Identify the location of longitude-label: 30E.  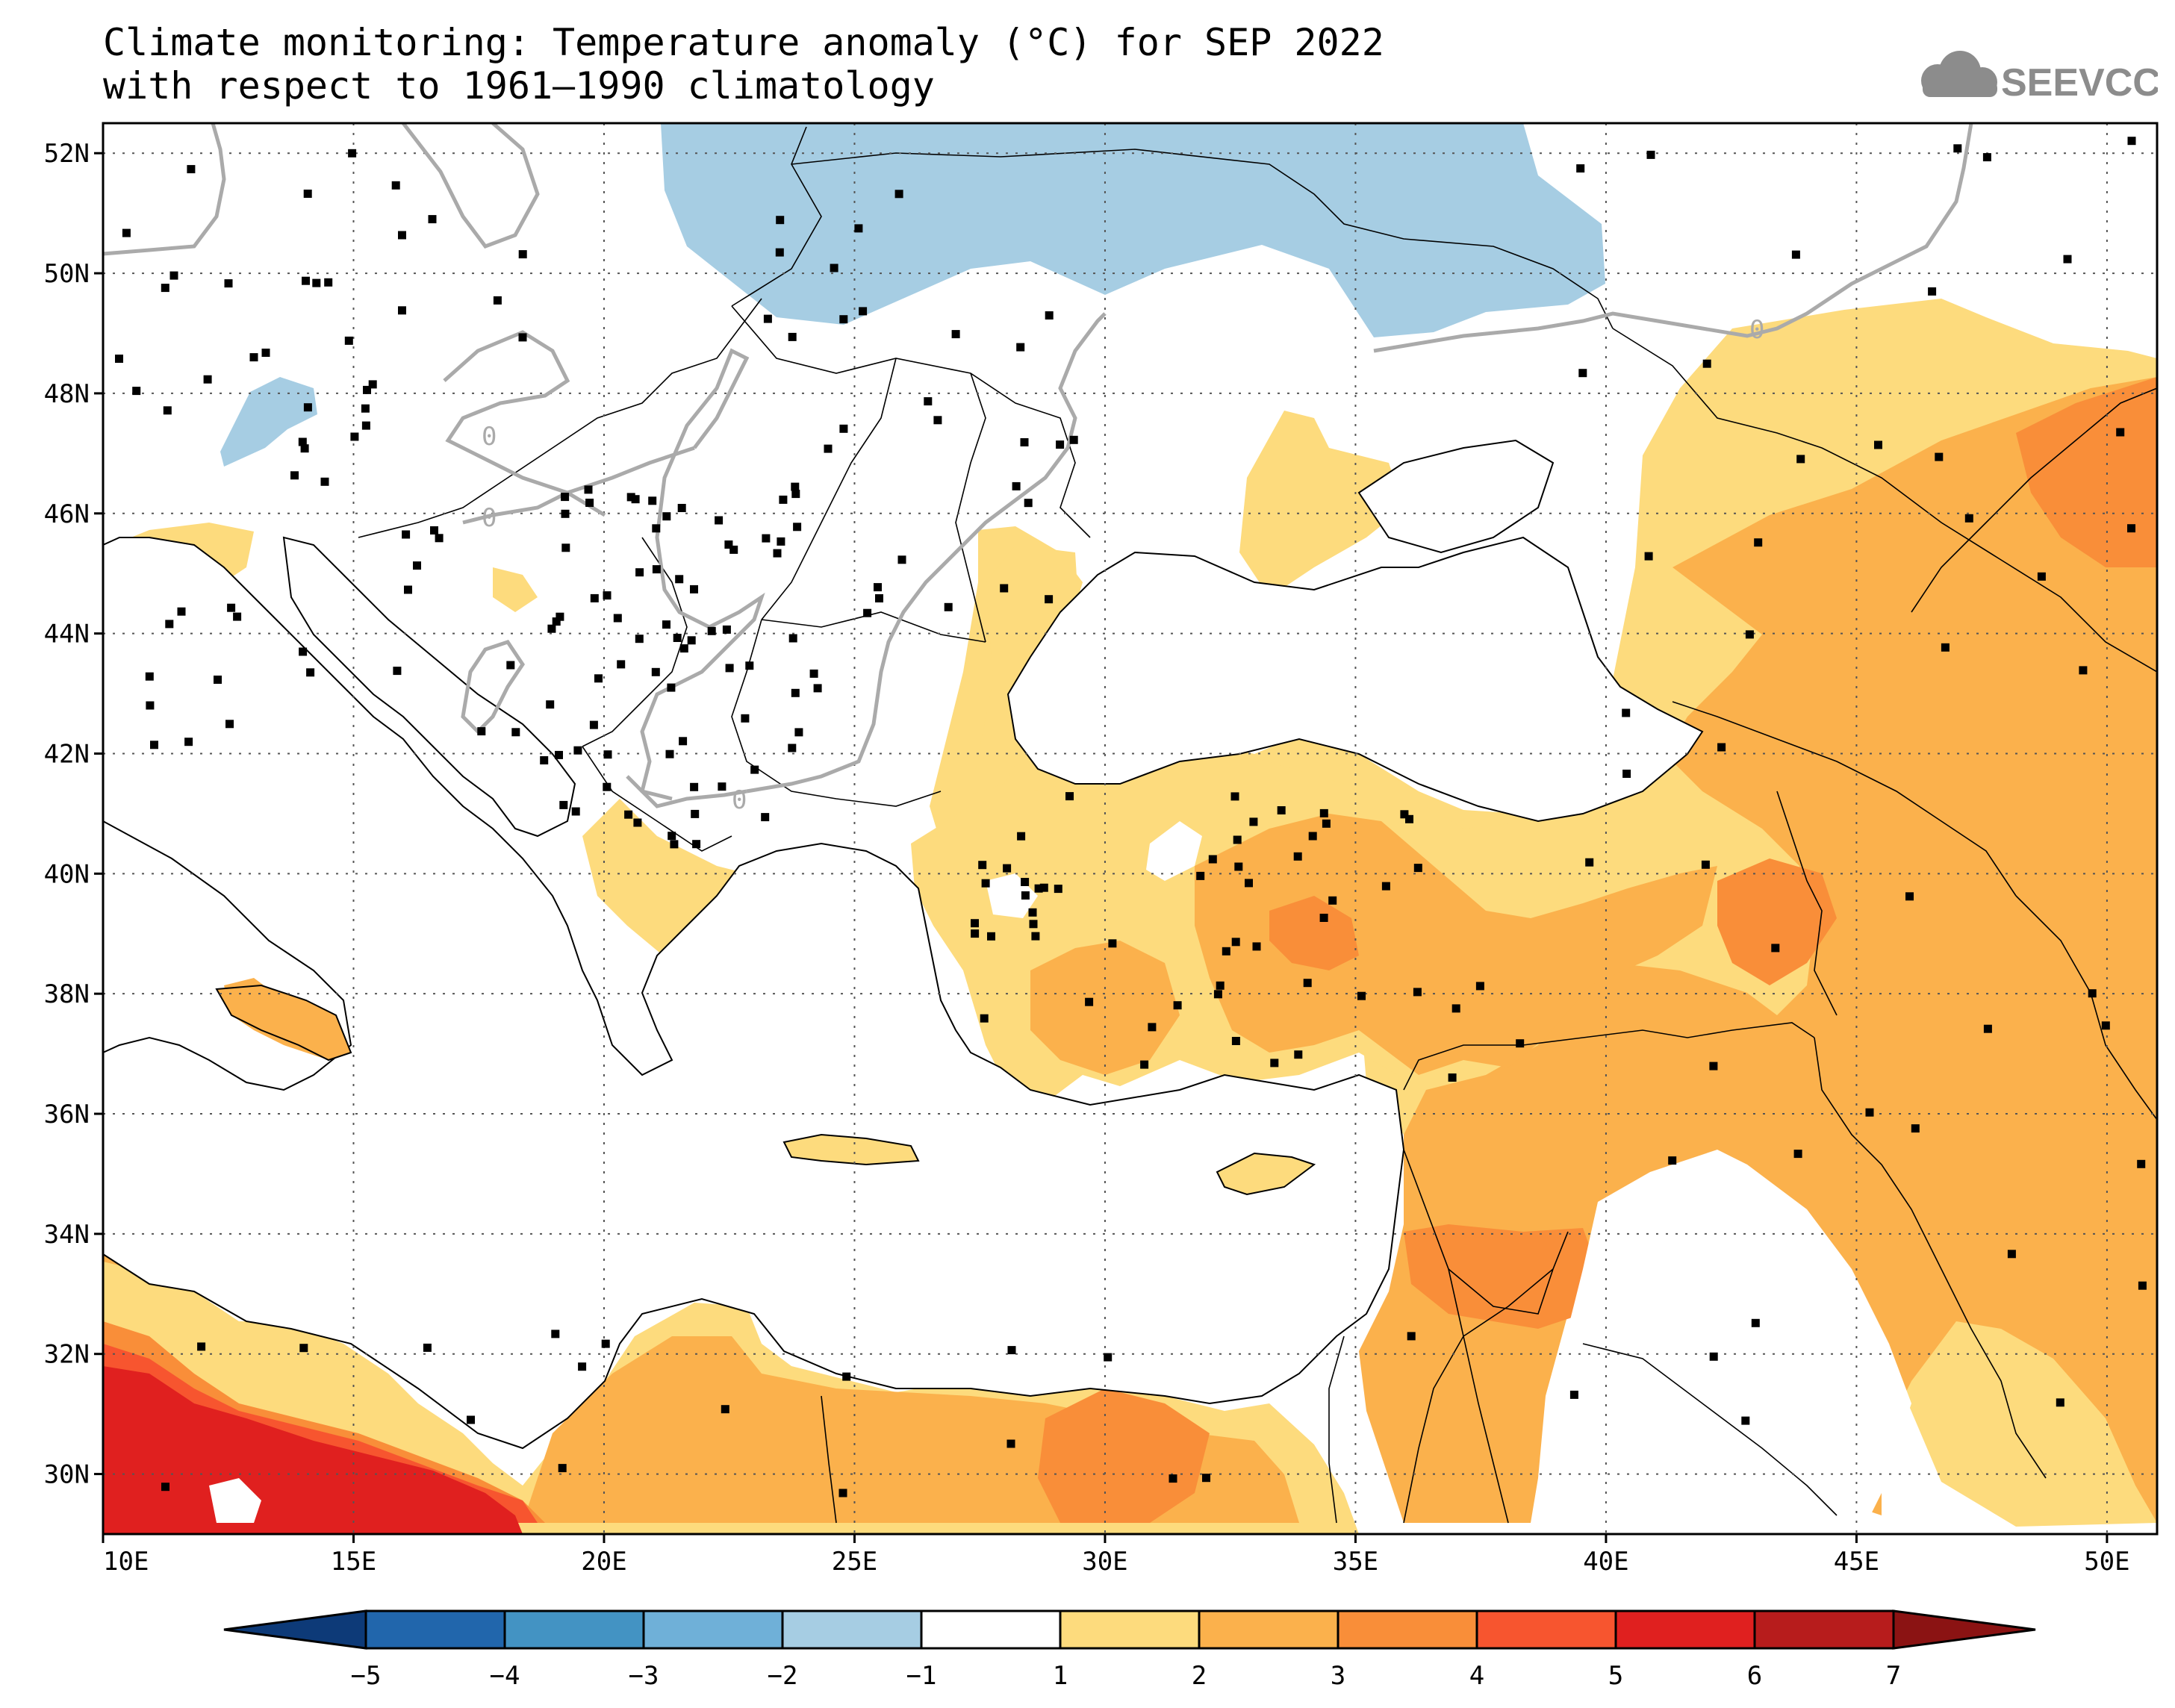
(1104, 1562).